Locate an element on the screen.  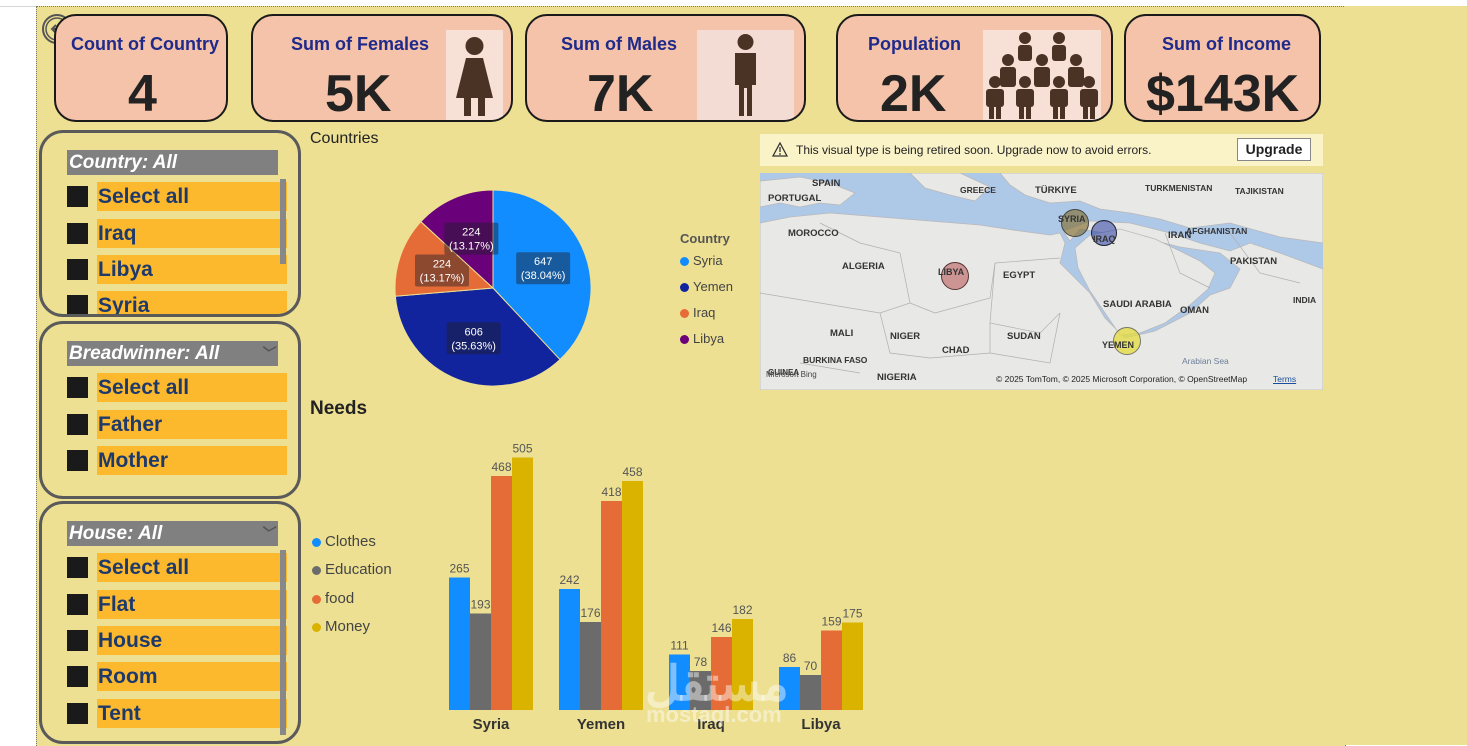
kpi-title: Sum of Males is located at coordinates (619, 44).